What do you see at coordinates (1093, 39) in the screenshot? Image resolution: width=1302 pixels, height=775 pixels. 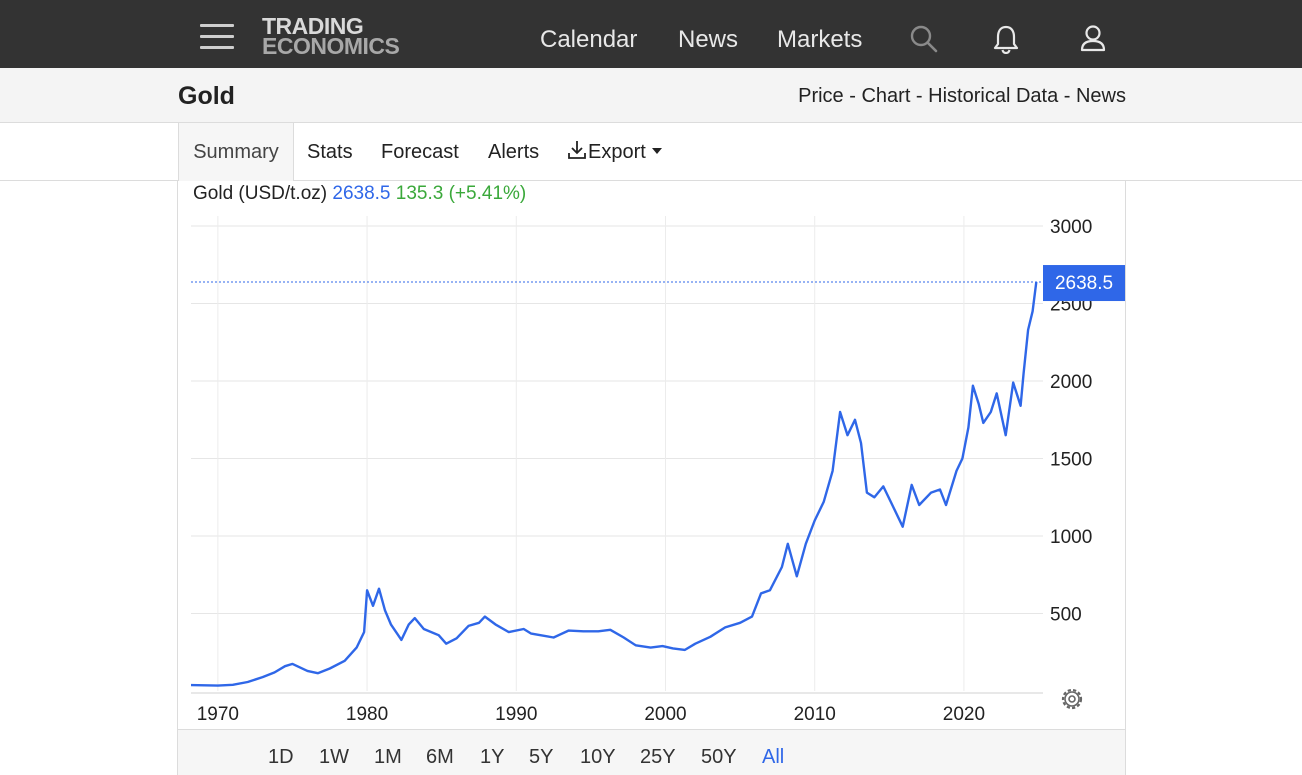 I see `user-icon` at bounding box center [1093, 39].